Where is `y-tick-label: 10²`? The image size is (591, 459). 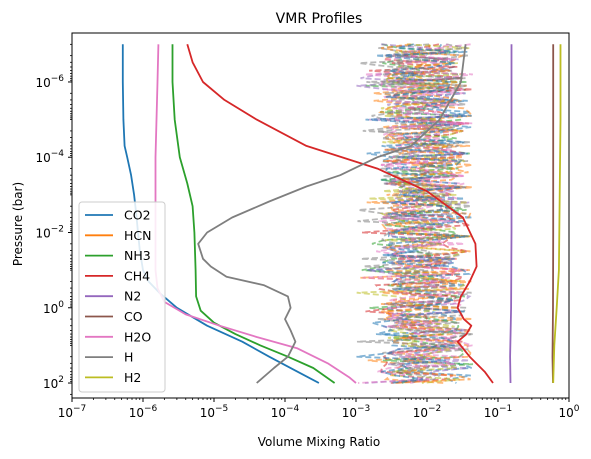
y-tick-label: 10² is located at coordinates (53, 383).